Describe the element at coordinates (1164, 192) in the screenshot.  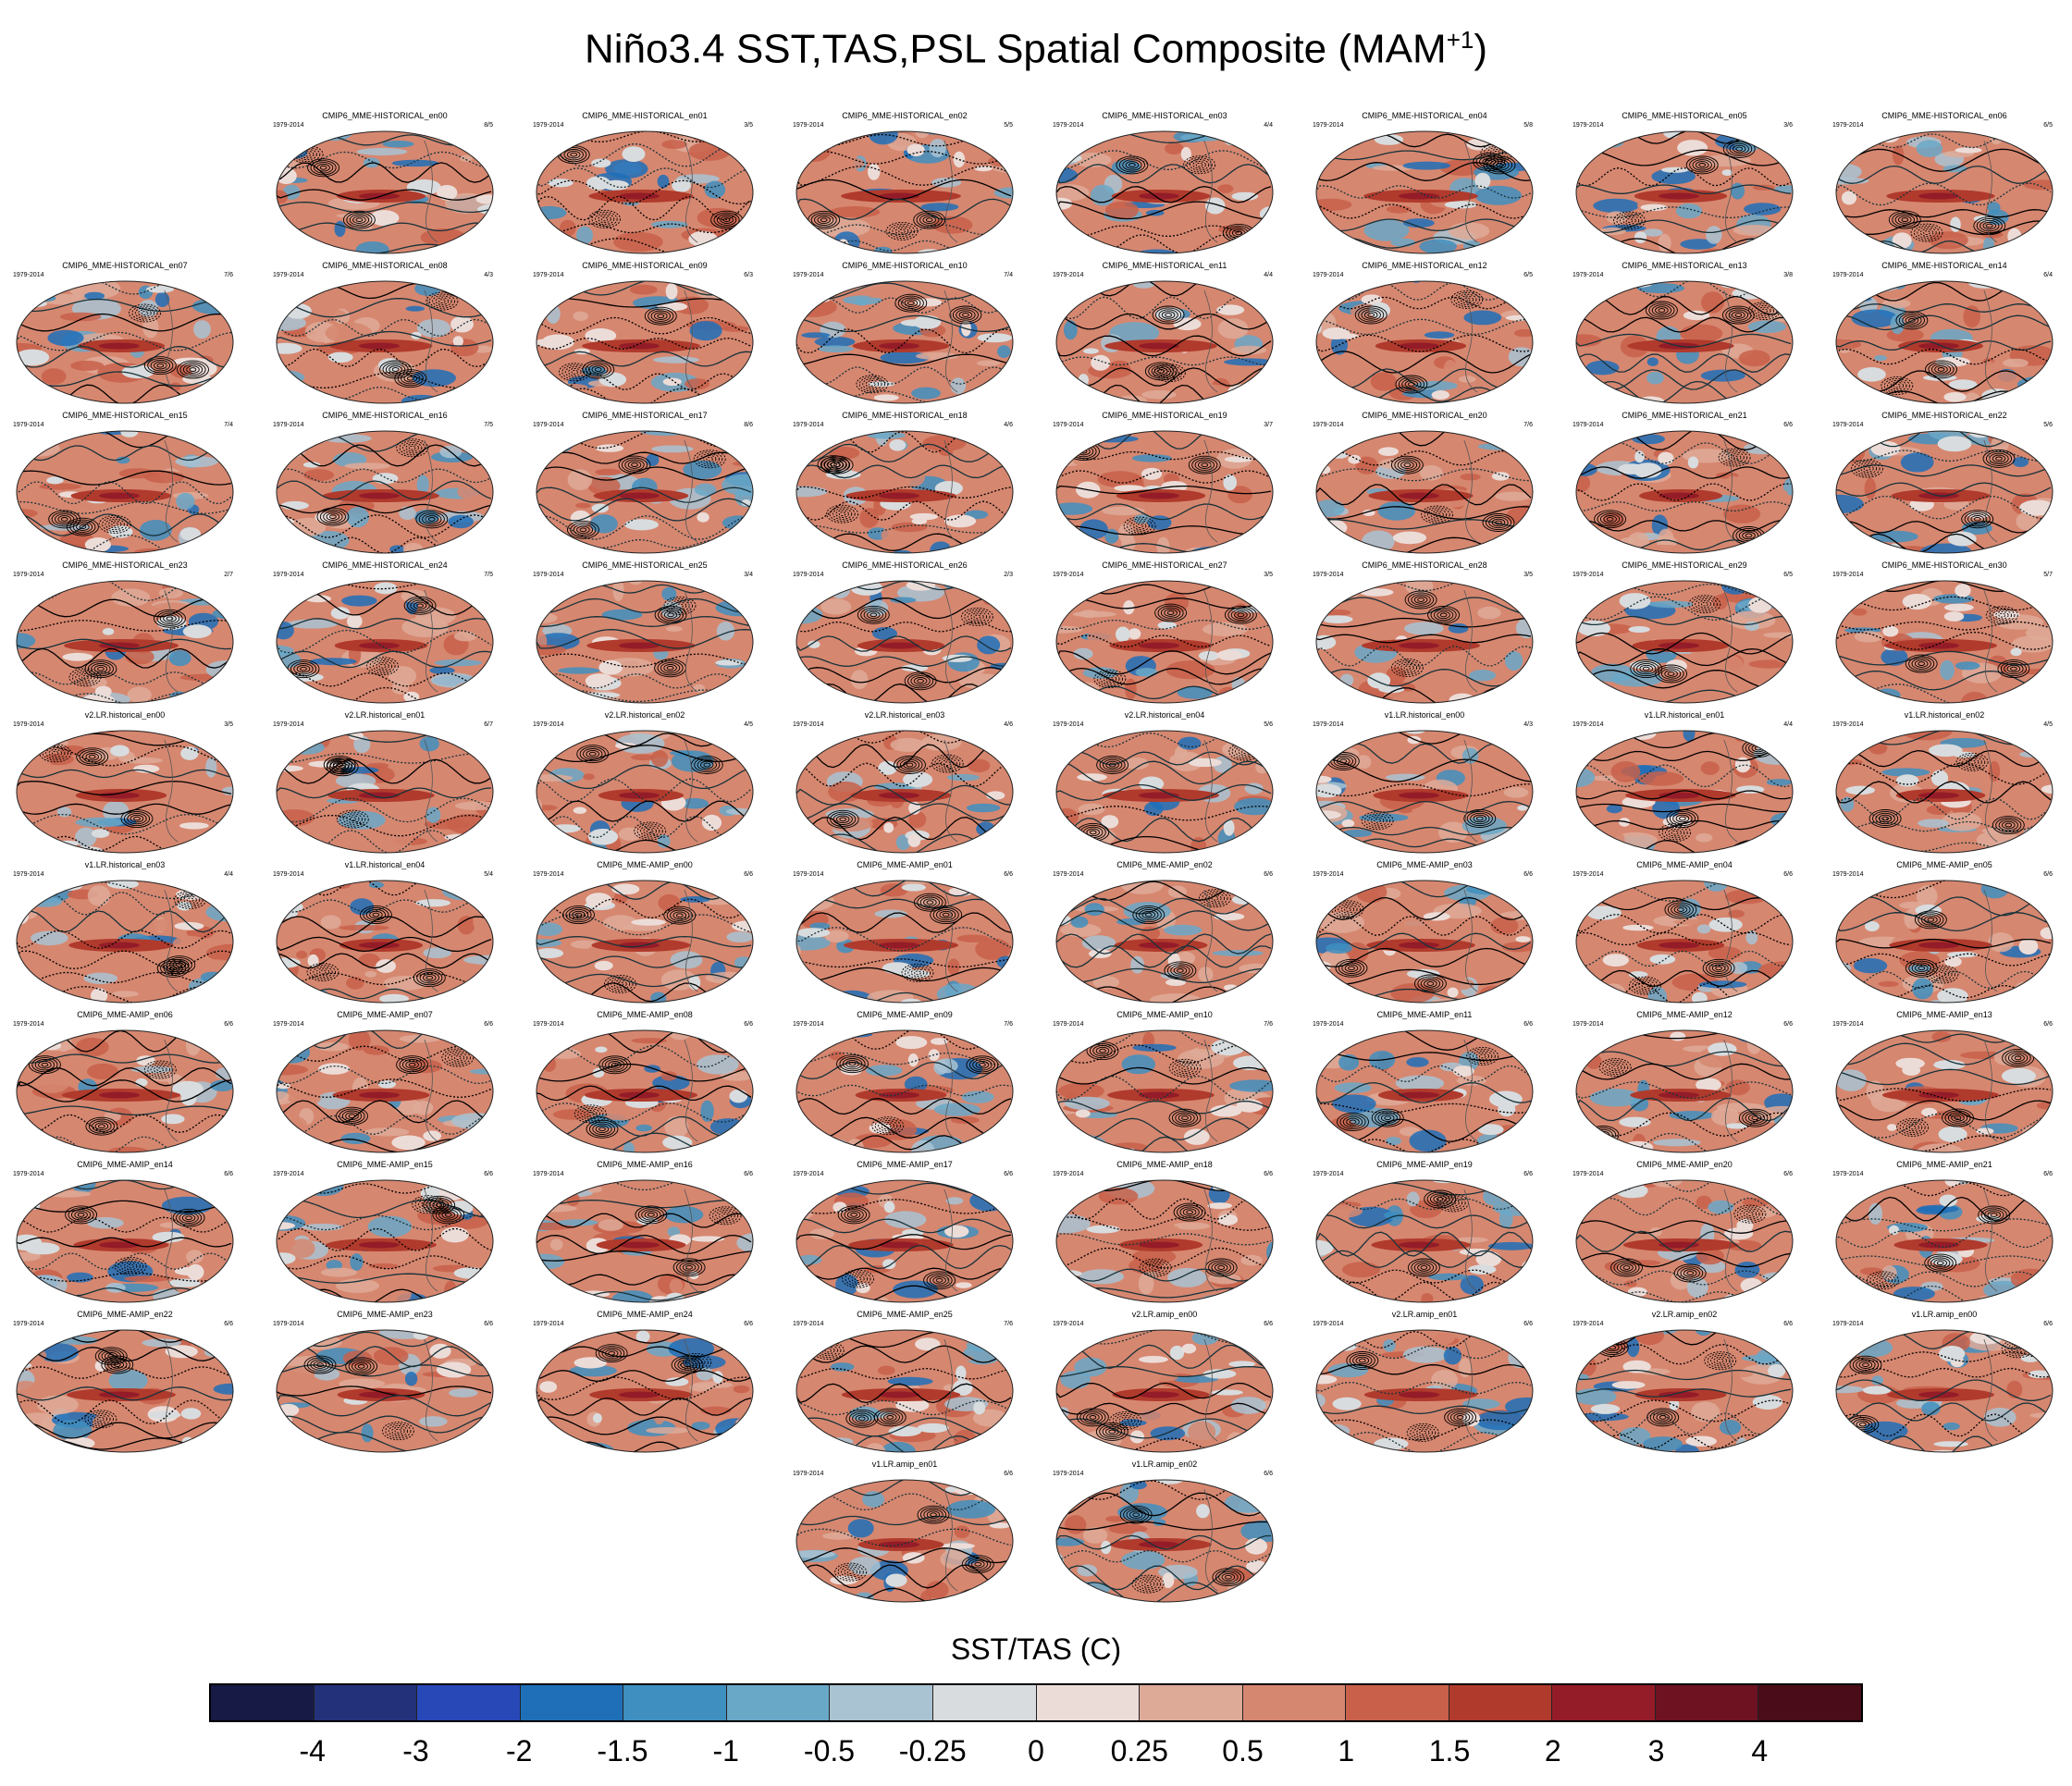
I see `map-border` at that location.